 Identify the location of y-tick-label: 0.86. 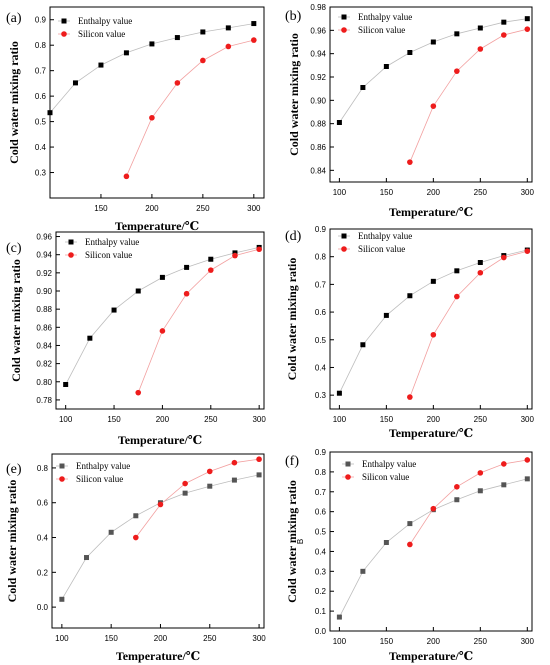
(44, 327).